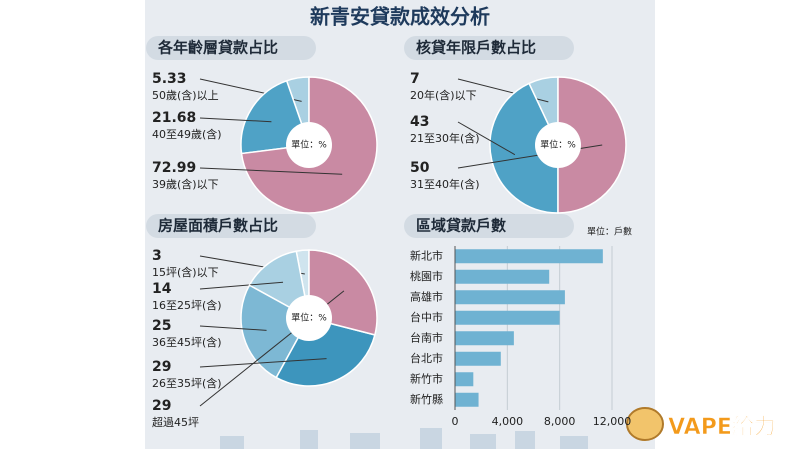  What do you see at coordinates (415, 79) in the screenshot?
I see `slice-value: 7` at bounding box center [415, 79].